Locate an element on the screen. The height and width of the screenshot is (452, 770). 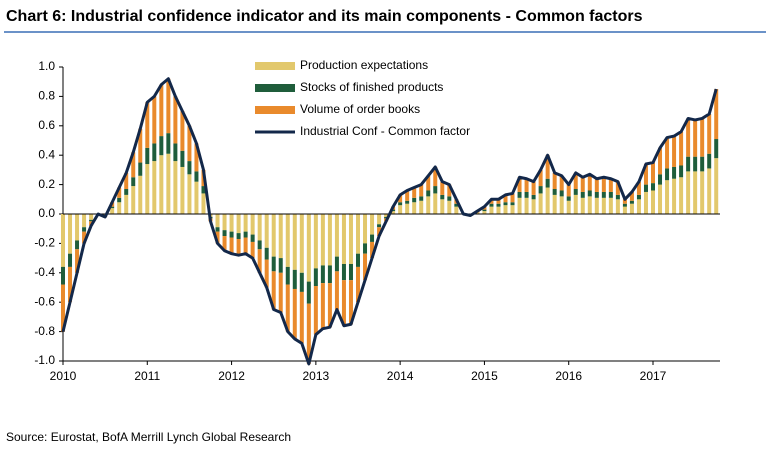
x-tick-label: 2010 is located at coordinates (63, 376).